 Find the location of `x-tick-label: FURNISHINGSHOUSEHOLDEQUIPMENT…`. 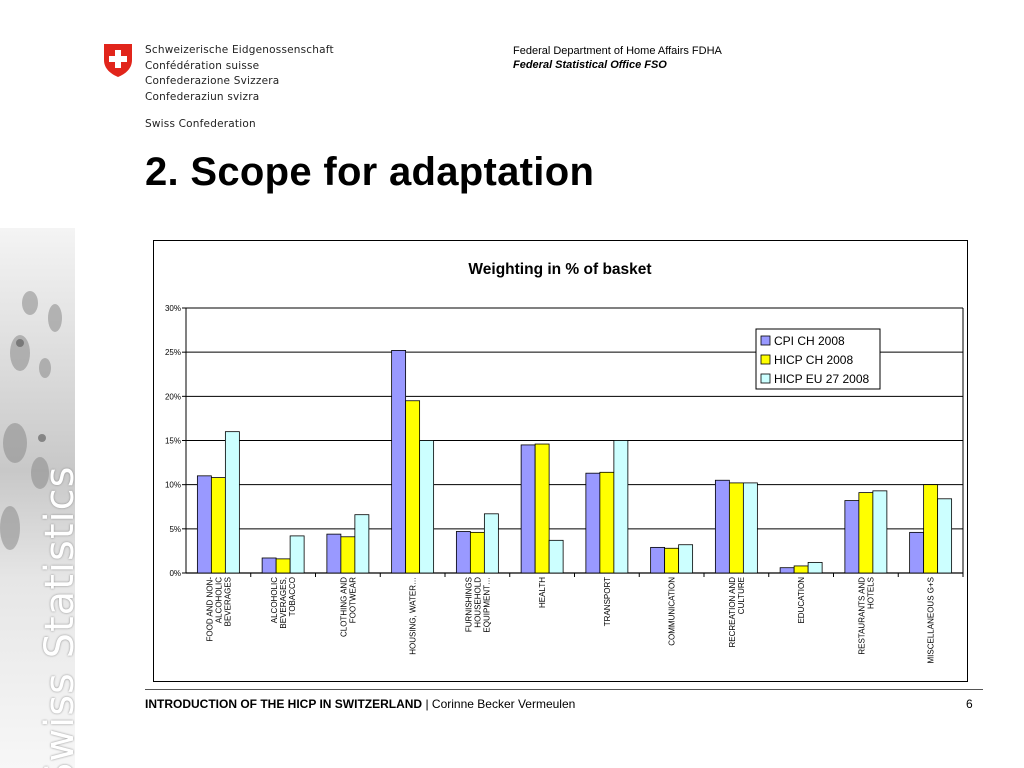

x-tick-label: FURNISHINGSHOUSEHOLDEQUIPMENT… is located at coordinates (477, 605).